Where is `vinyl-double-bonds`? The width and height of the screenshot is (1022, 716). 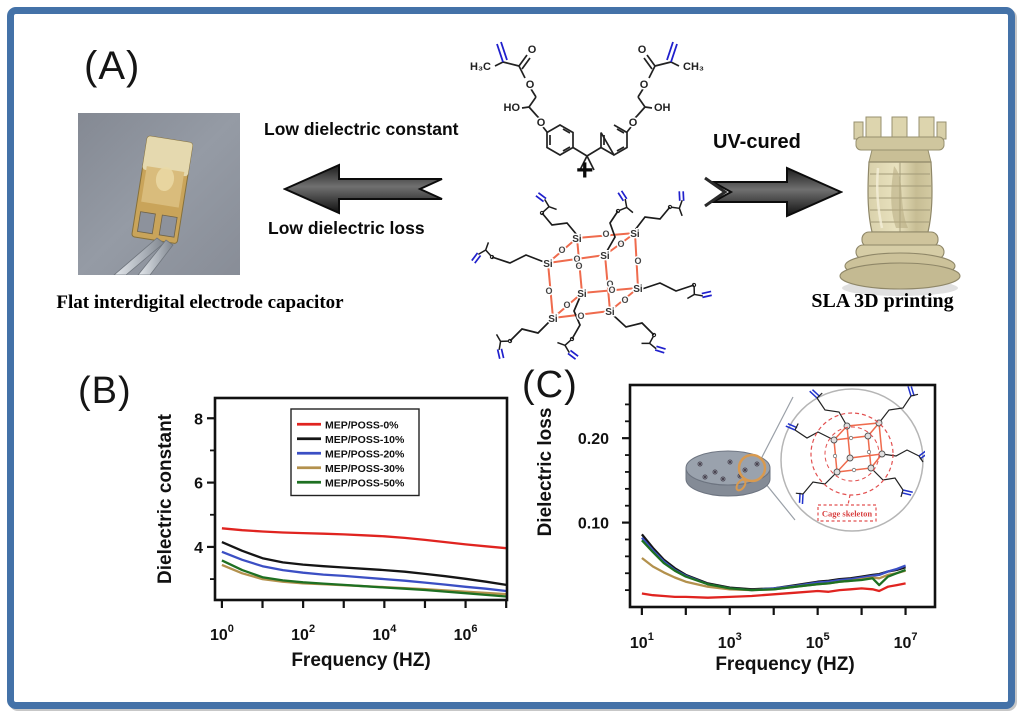
vinyl-double-bonds is located at coordinates (587, 52).